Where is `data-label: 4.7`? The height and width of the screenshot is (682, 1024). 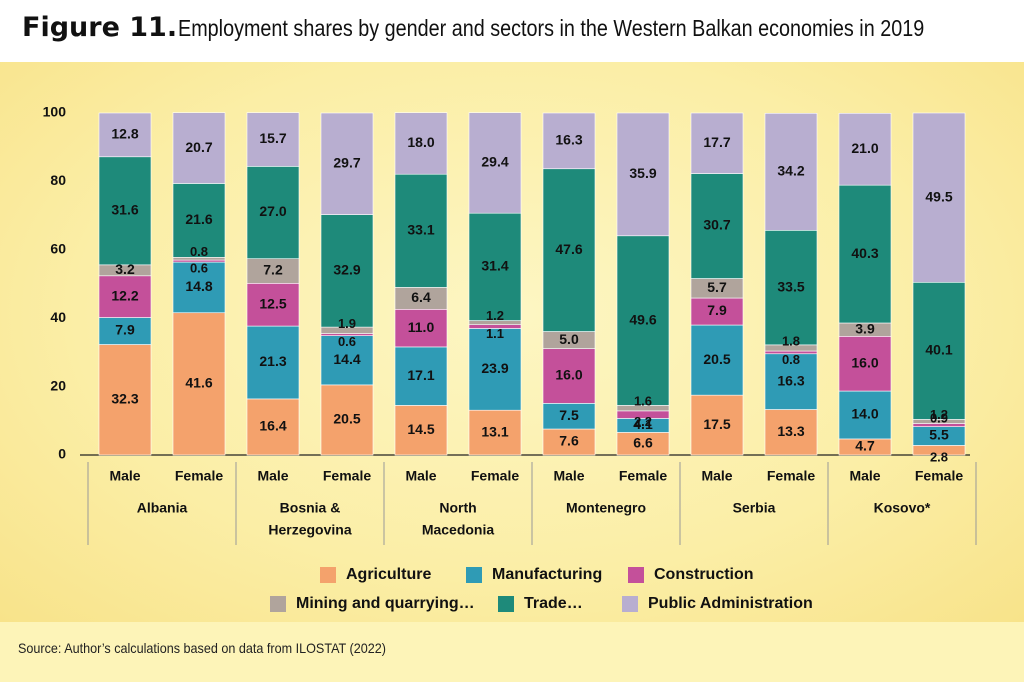 data-label: 4.7 is located at coordinates (865, 446).